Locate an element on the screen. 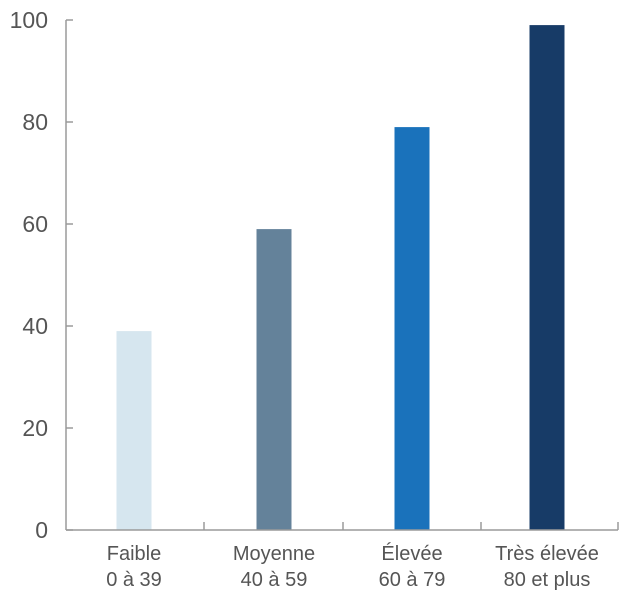 The image size is (629, 600). y-tick-label: 0 is located at coordinates (41, 530).